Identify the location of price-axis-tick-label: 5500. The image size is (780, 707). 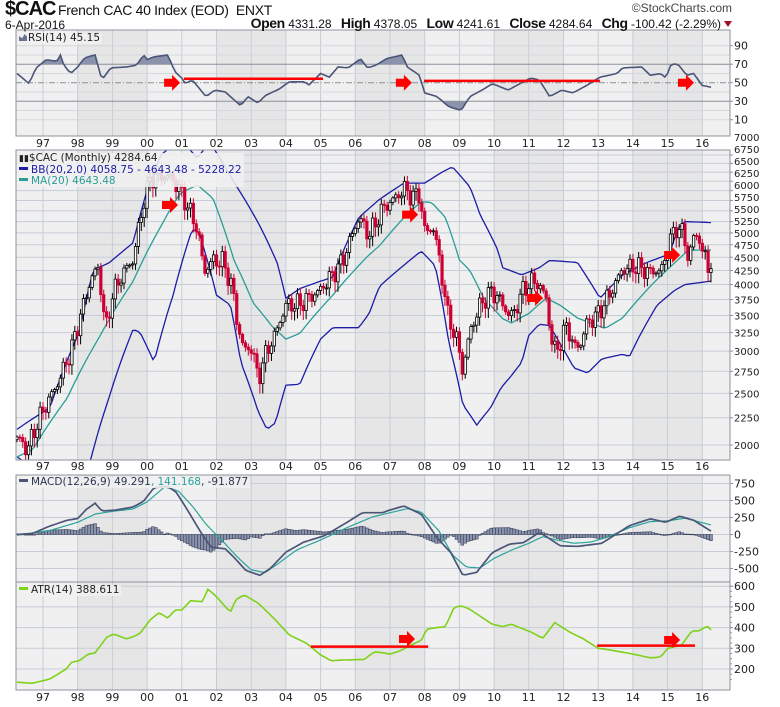
(746, 210).